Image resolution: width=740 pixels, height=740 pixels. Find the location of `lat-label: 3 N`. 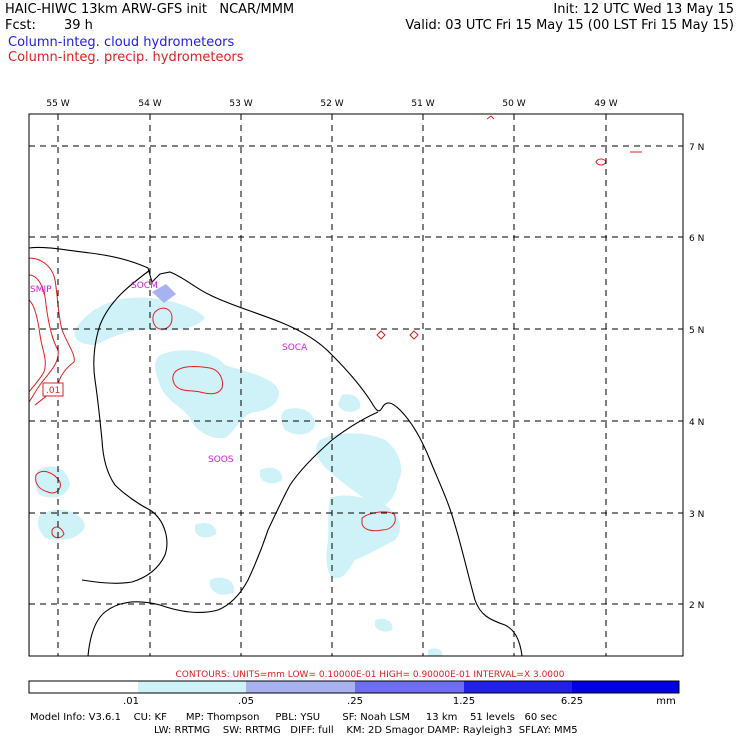

lat-label: 3 N is located at coordinates (696, 515).